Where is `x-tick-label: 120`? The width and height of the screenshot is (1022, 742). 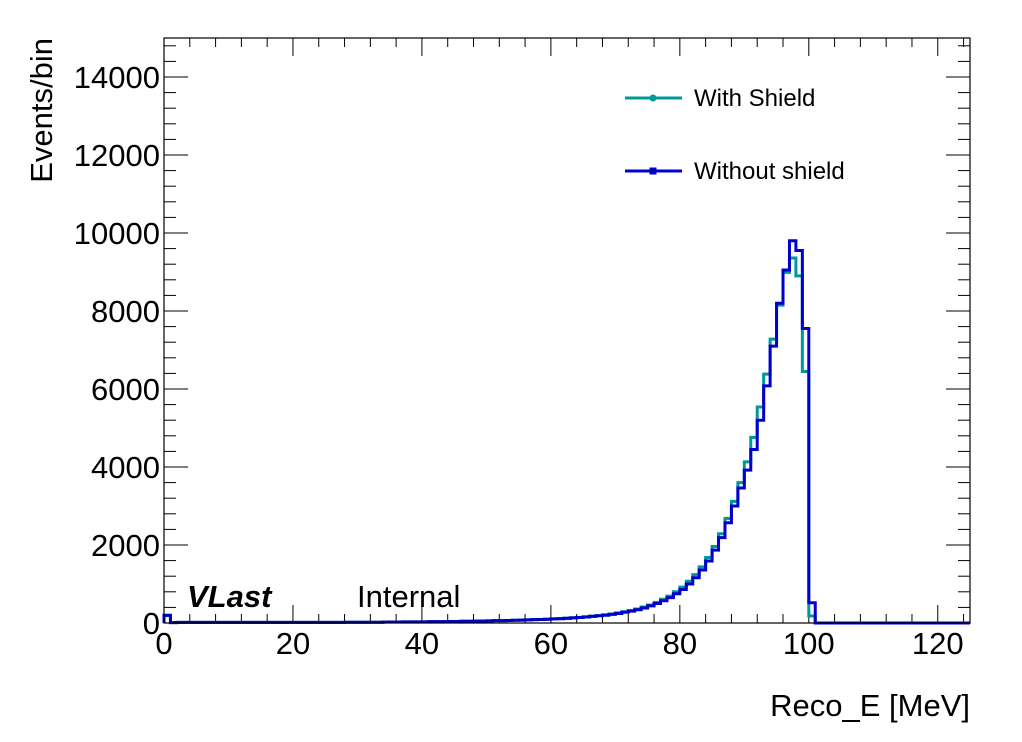 x-tick-label: 120 is located at coordinates (938, 643).